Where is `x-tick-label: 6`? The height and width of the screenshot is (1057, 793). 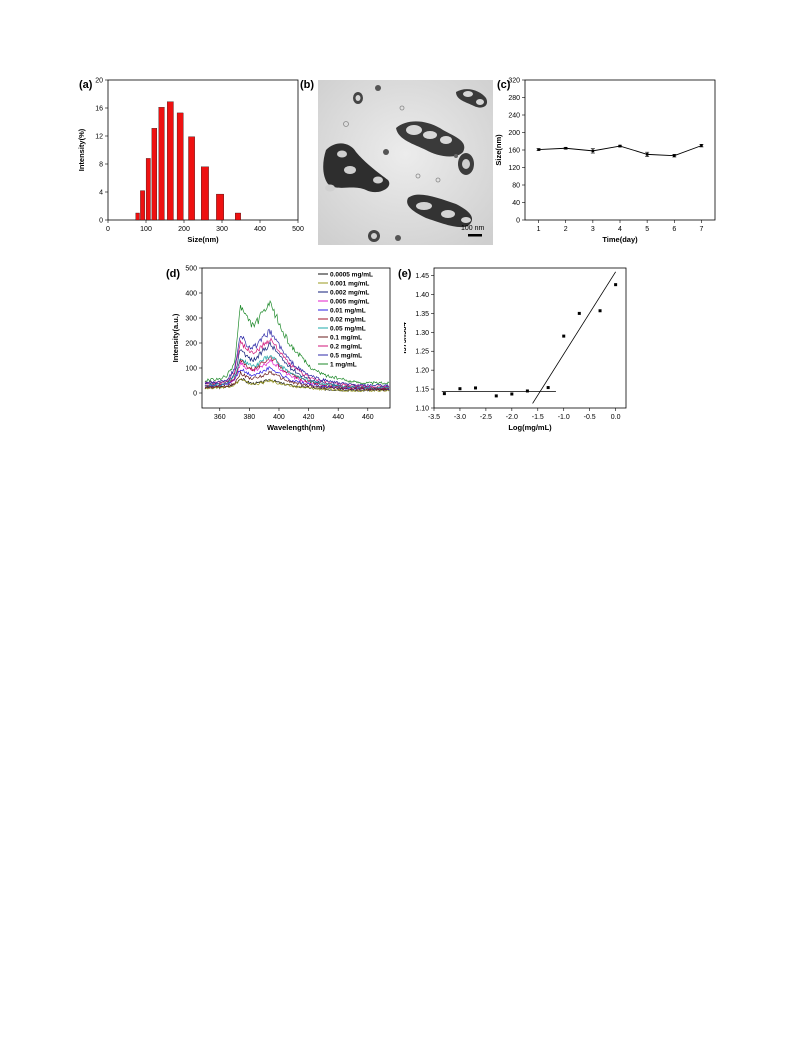
x-tick-label: 6 is located at coordinates (674, 229).